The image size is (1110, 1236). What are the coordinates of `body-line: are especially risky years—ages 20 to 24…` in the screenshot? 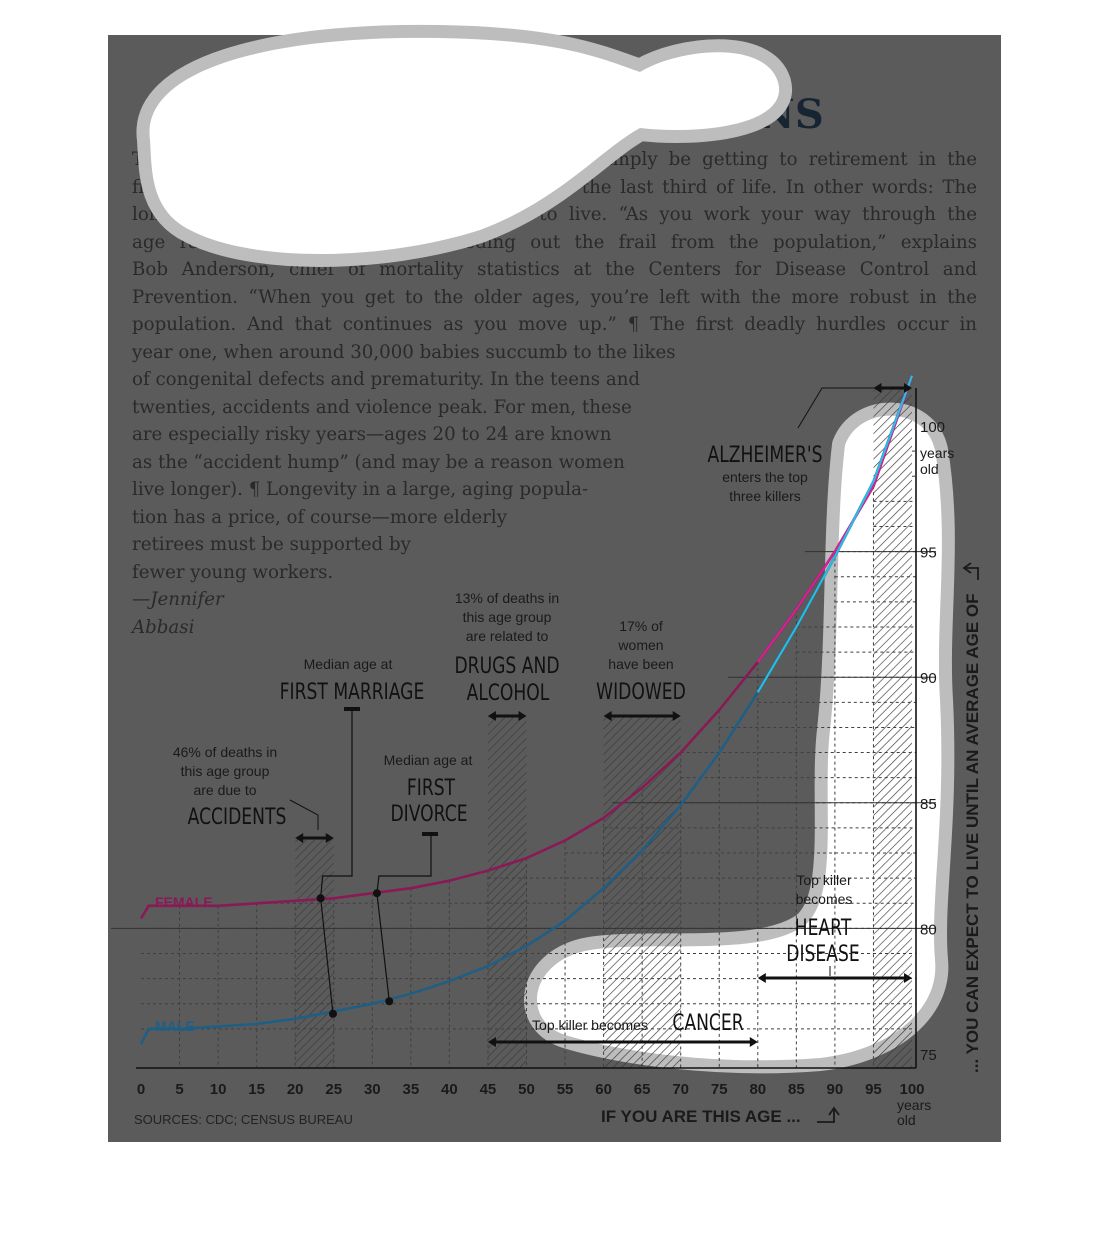 It's located at (372, 434).